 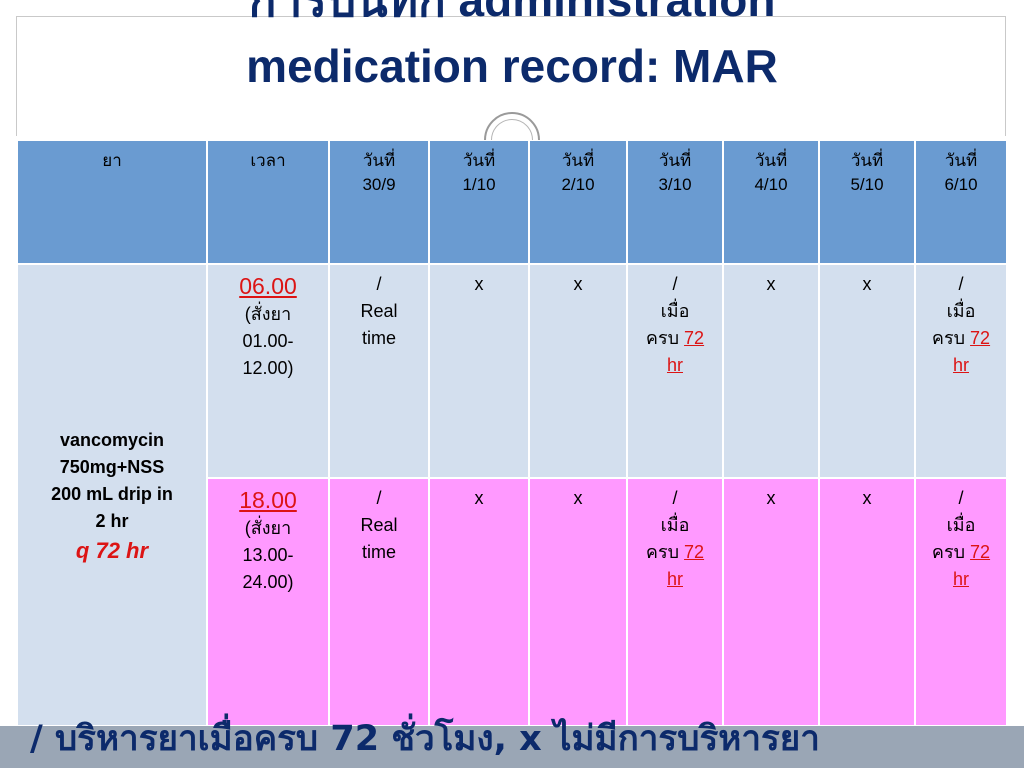 What do you see at coordinates (512, 66) in the screenshot?
I see `page-title-line-2: medication record: MAR` at bounding box center [512, 66].